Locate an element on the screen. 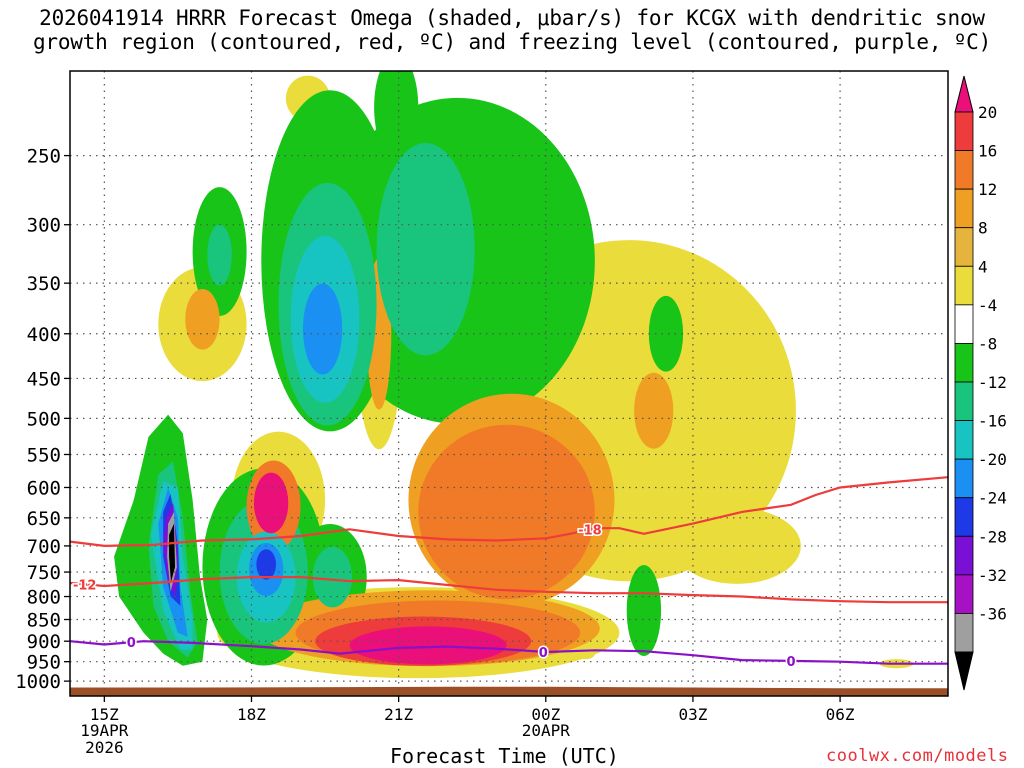 The image size is (1024, 768). contour-label: -12 is located at coordinates (85, 585).